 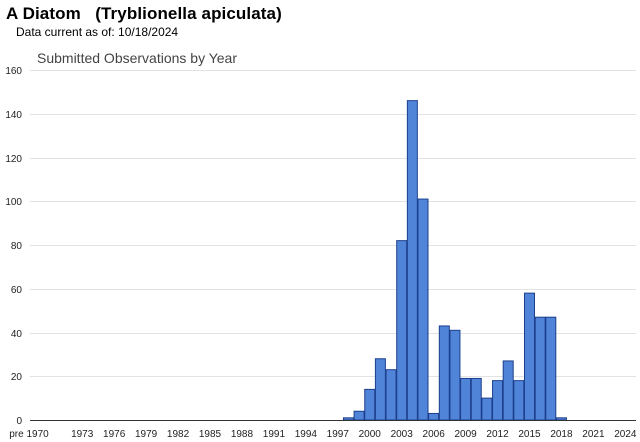 I want to click on x-tick-label: 2015, so click(x=529, y=434).